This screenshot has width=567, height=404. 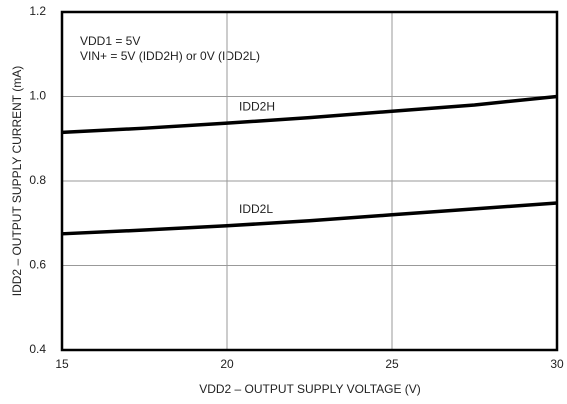 I want to click on y-tick-label: 0.6, so click(x=37, y=265).